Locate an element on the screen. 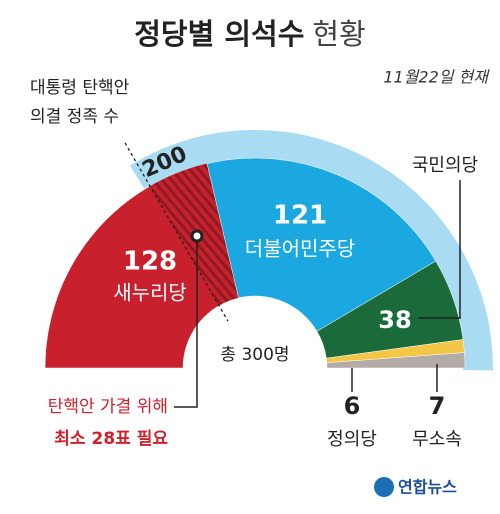 The height and width of the screenshot is (514, 500). date: 11월22일 현재 is located at coordinates (436, 77).